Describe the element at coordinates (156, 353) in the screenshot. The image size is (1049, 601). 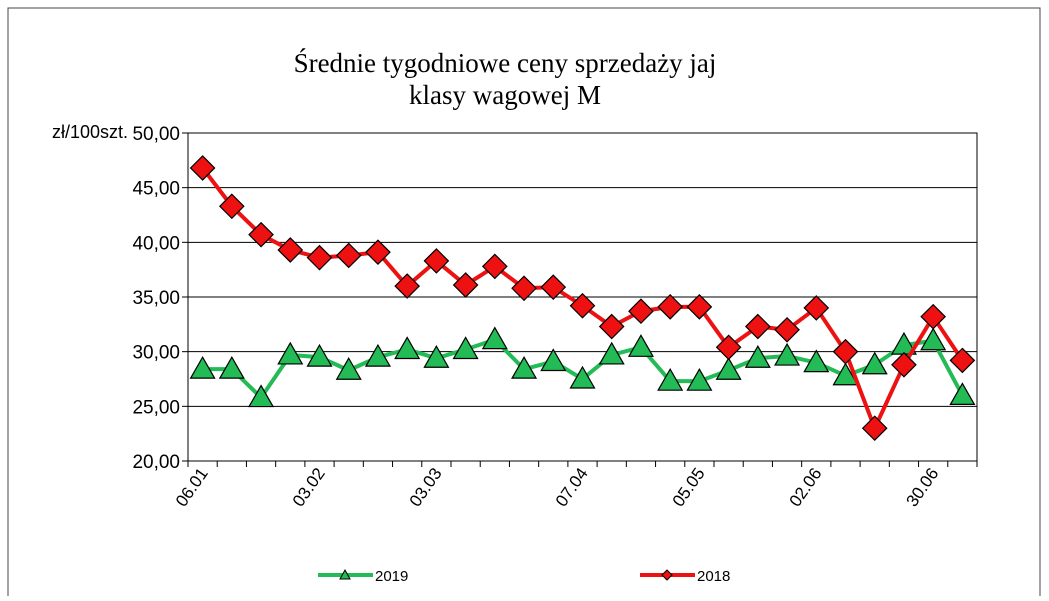
I see `y-tick-label: 30,00` at that location.